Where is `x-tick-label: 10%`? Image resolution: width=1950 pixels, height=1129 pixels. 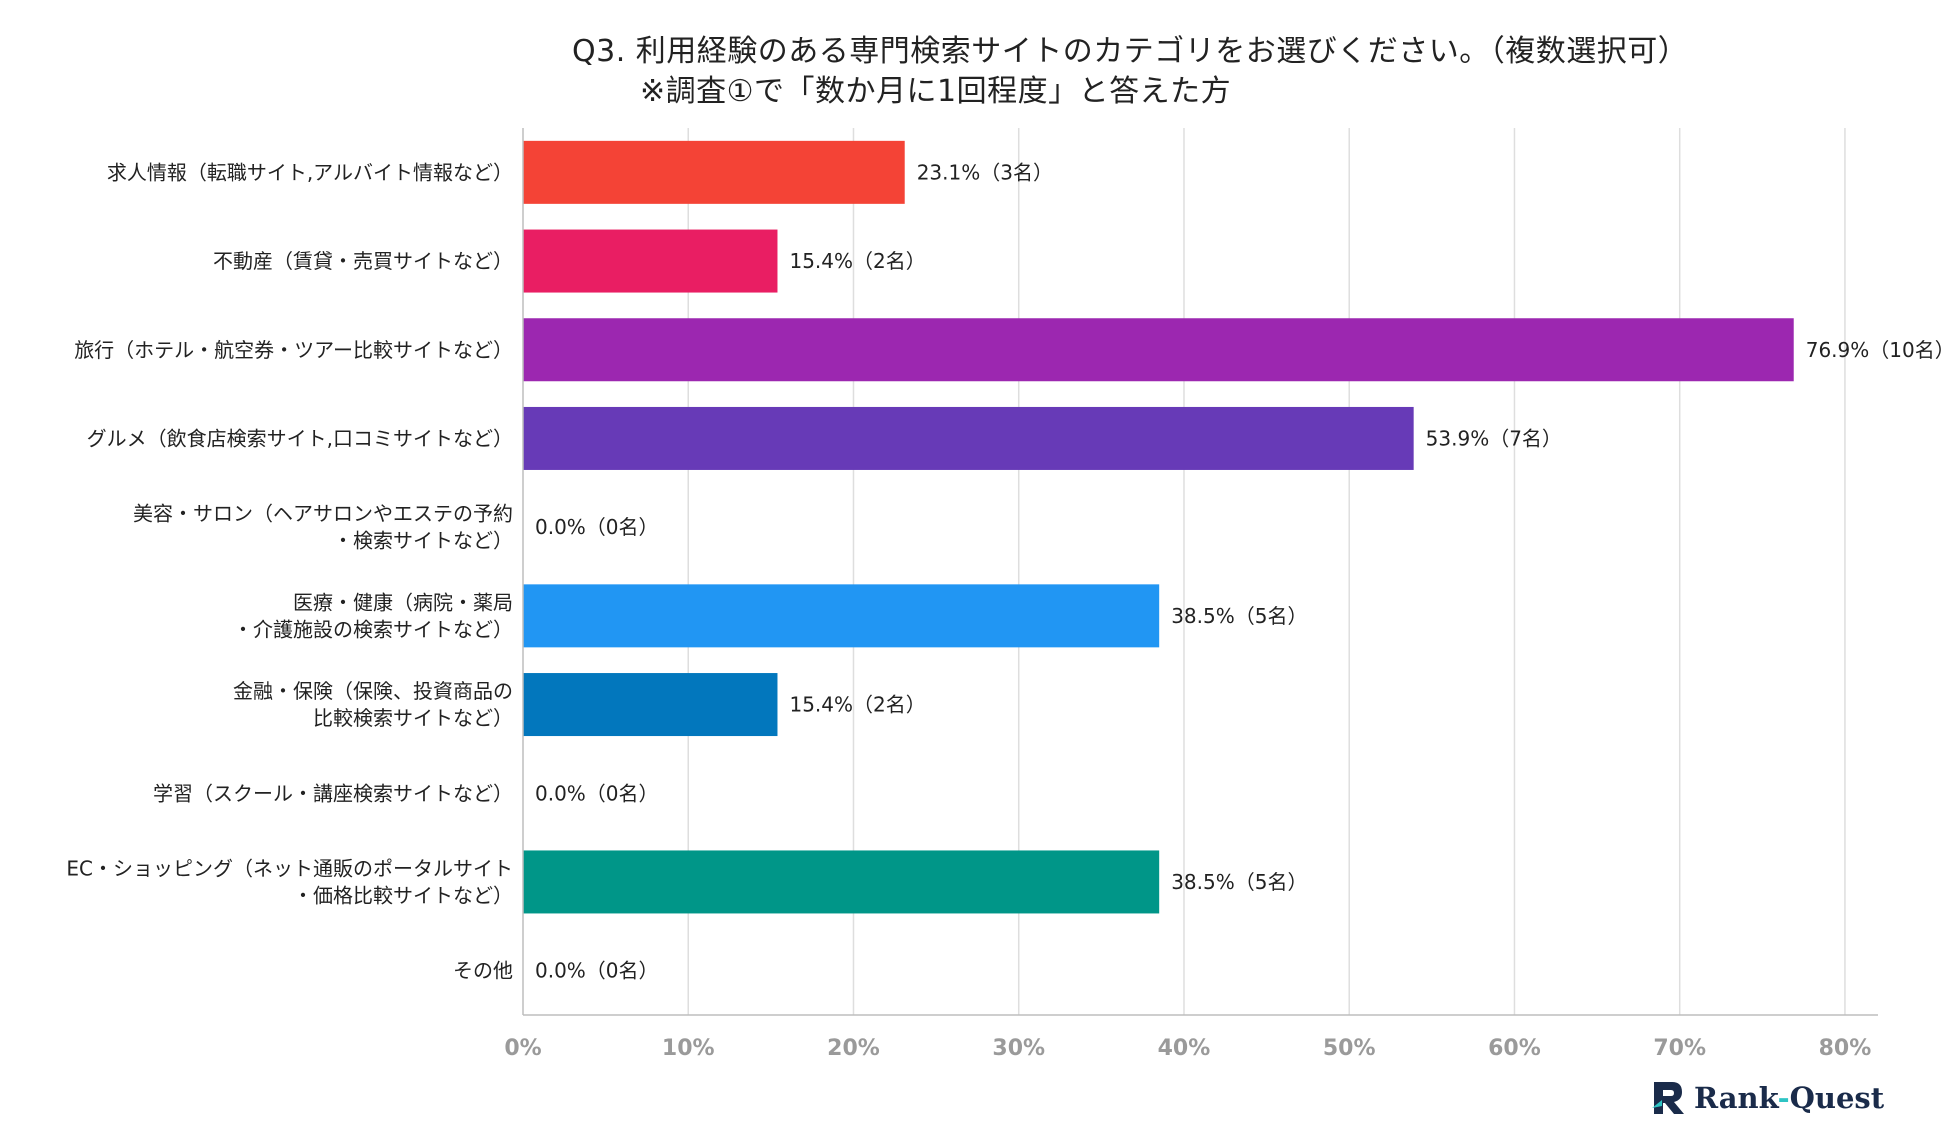 x-tick-label: 10% is located at coordinates (688, 1048).